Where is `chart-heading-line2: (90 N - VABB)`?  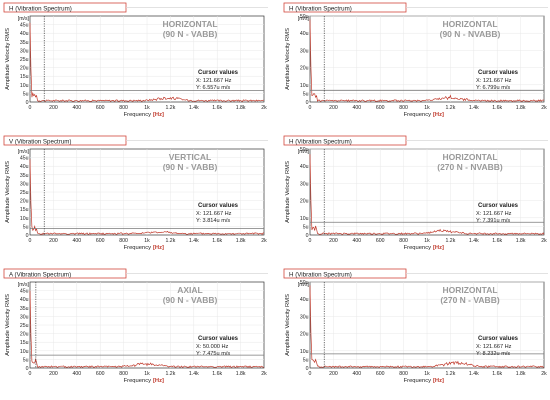
chart-heading-line2: (90 N - VABB) is located at coordinates (190, 167).